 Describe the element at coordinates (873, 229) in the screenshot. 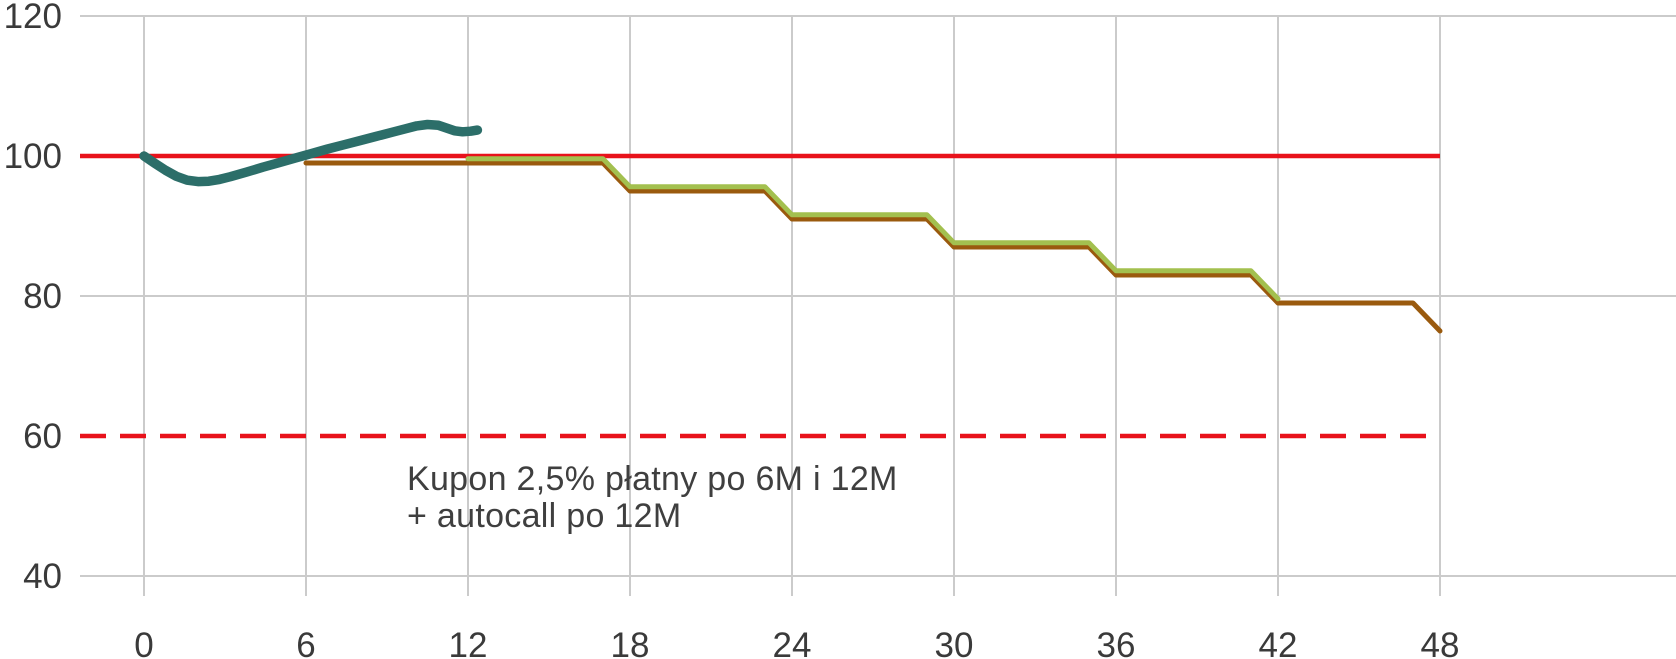

I see `scenario-path-green` at that location.